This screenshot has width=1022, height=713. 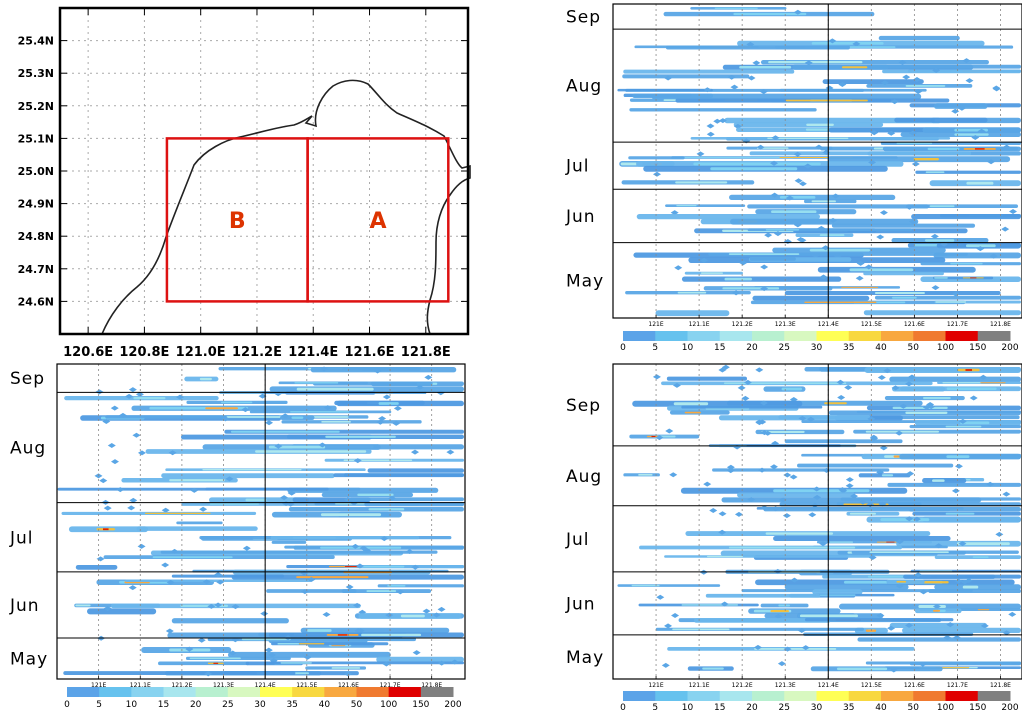 I want to click on heatmap-xtick-label: 121.7E, so click(x=957, y=685).